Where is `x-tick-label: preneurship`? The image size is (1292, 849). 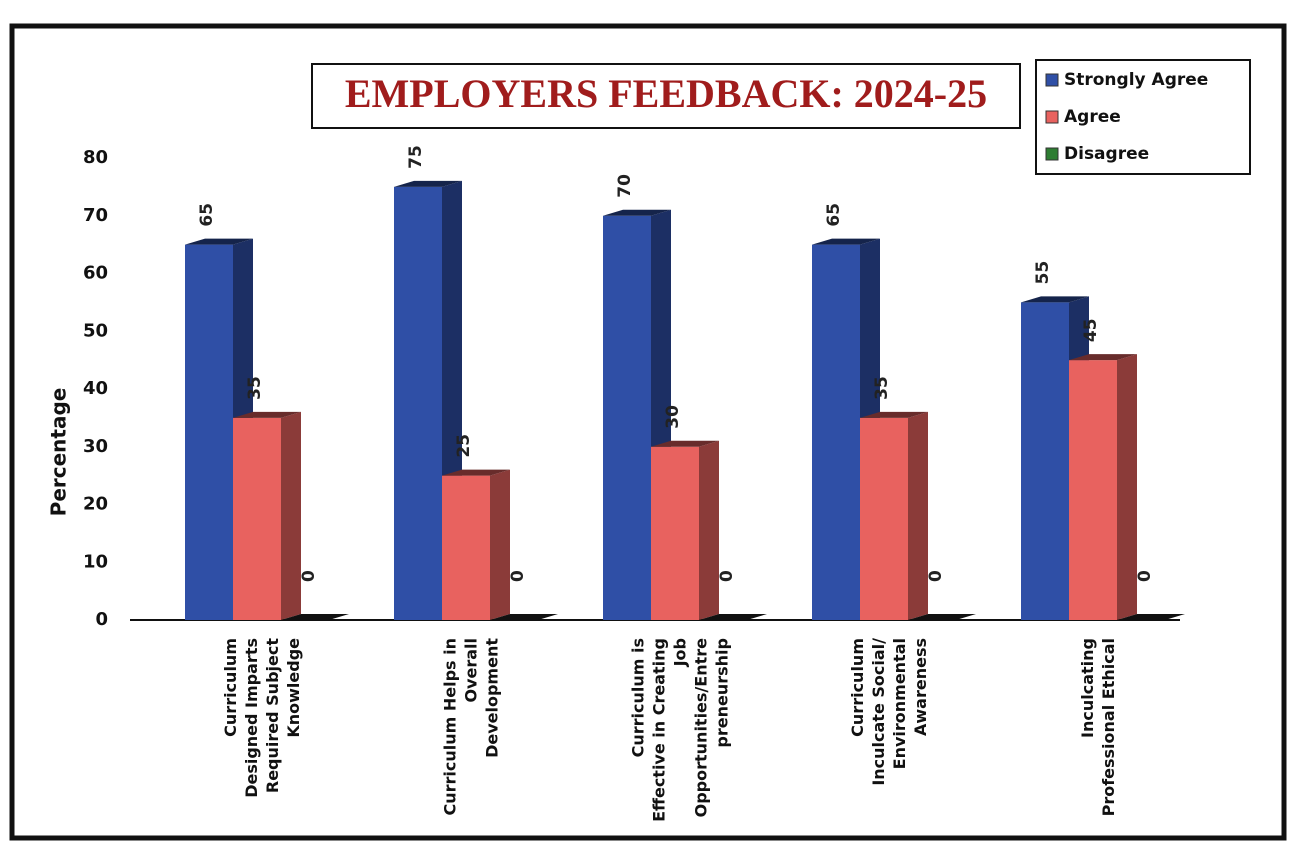 x-tick-label: preneurship is located at coordinates (722, 693).